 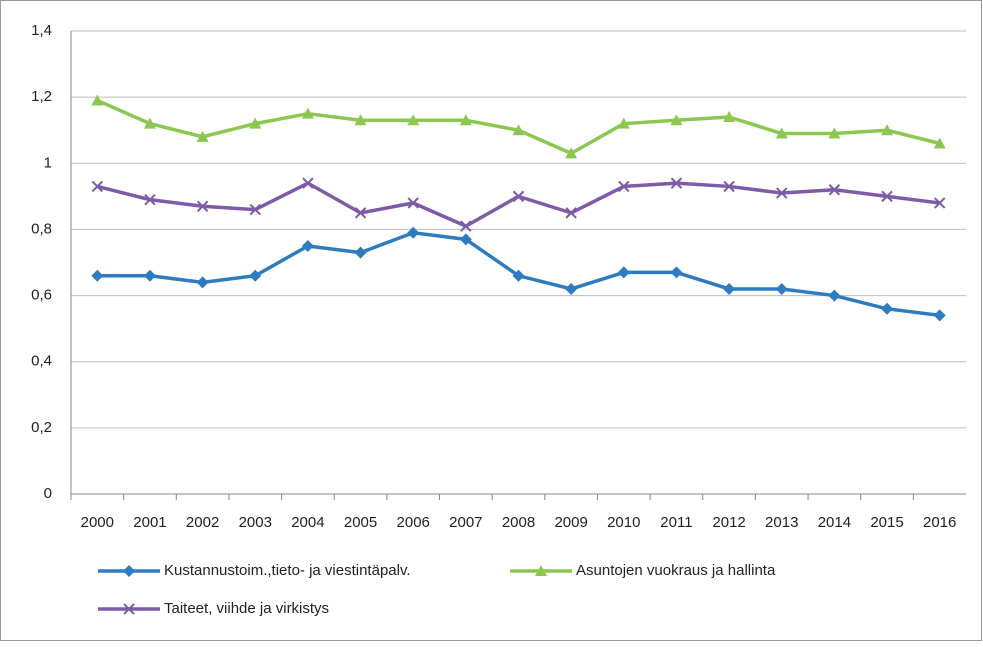 I want to click on legend-label: Taiteet, viihde ja virkistys, so click(x=246, y=608).